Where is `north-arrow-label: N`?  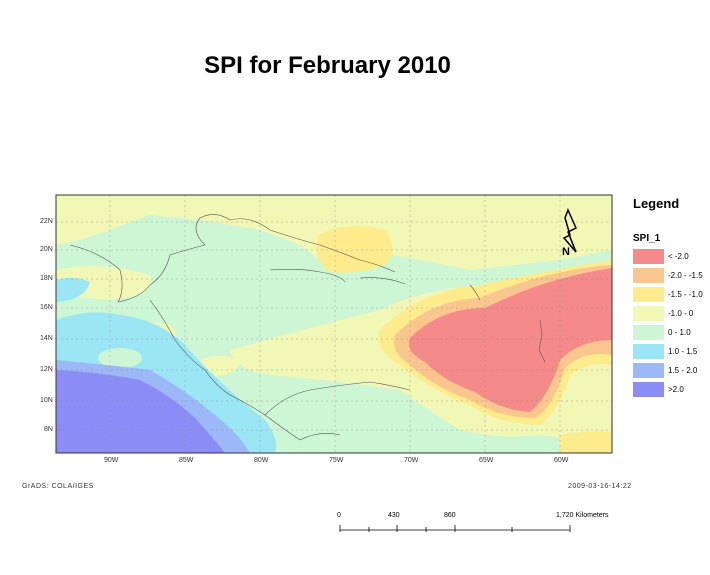 north-arrow-label: N is located at coordinates (566, 252).